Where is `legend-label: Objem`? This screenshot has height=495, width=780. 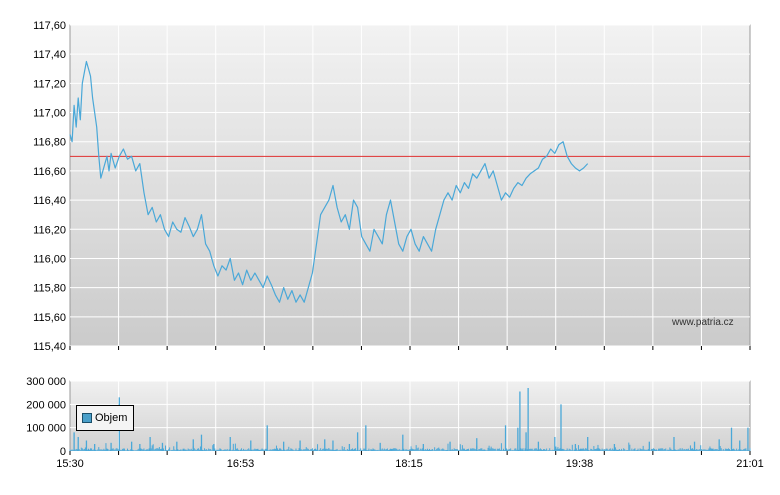
legend-label: Objem is located at coordinates (111, 418).